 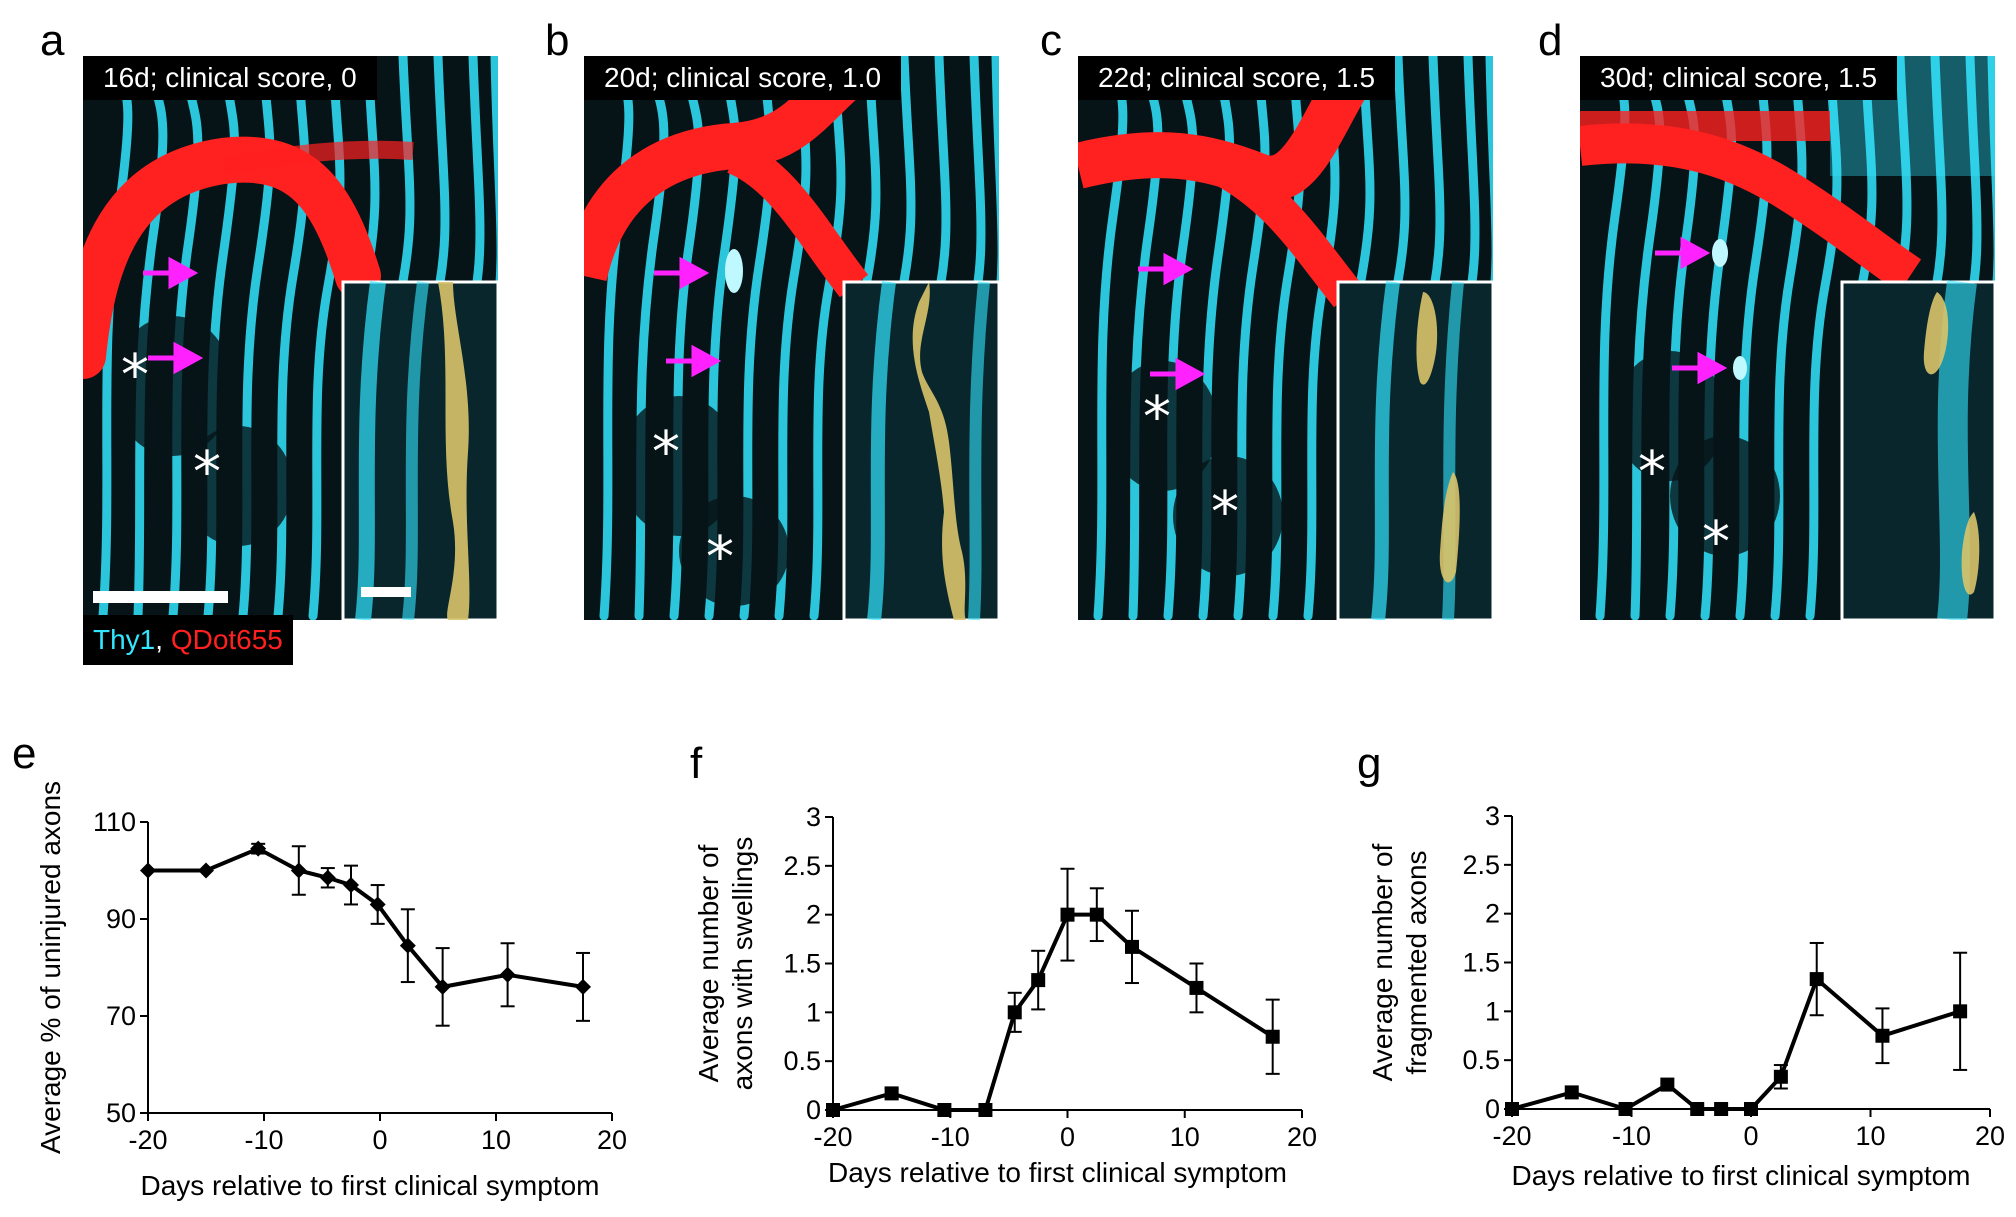 What do you see at coordinates (121, 919) in the screenshot?
I see `chart-e-ytick-label: 90` at bounding box center [121, 919].